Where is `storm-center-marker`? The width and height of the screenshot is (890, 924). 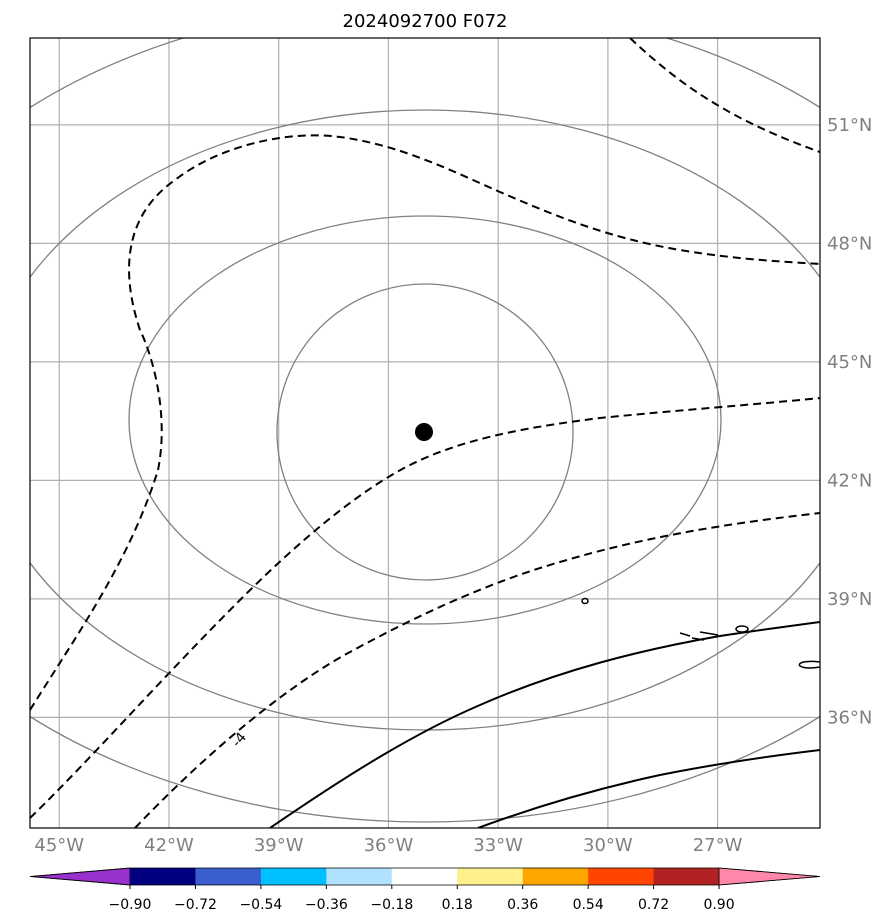 storm-center-marker is located at coordinates (424, 432).